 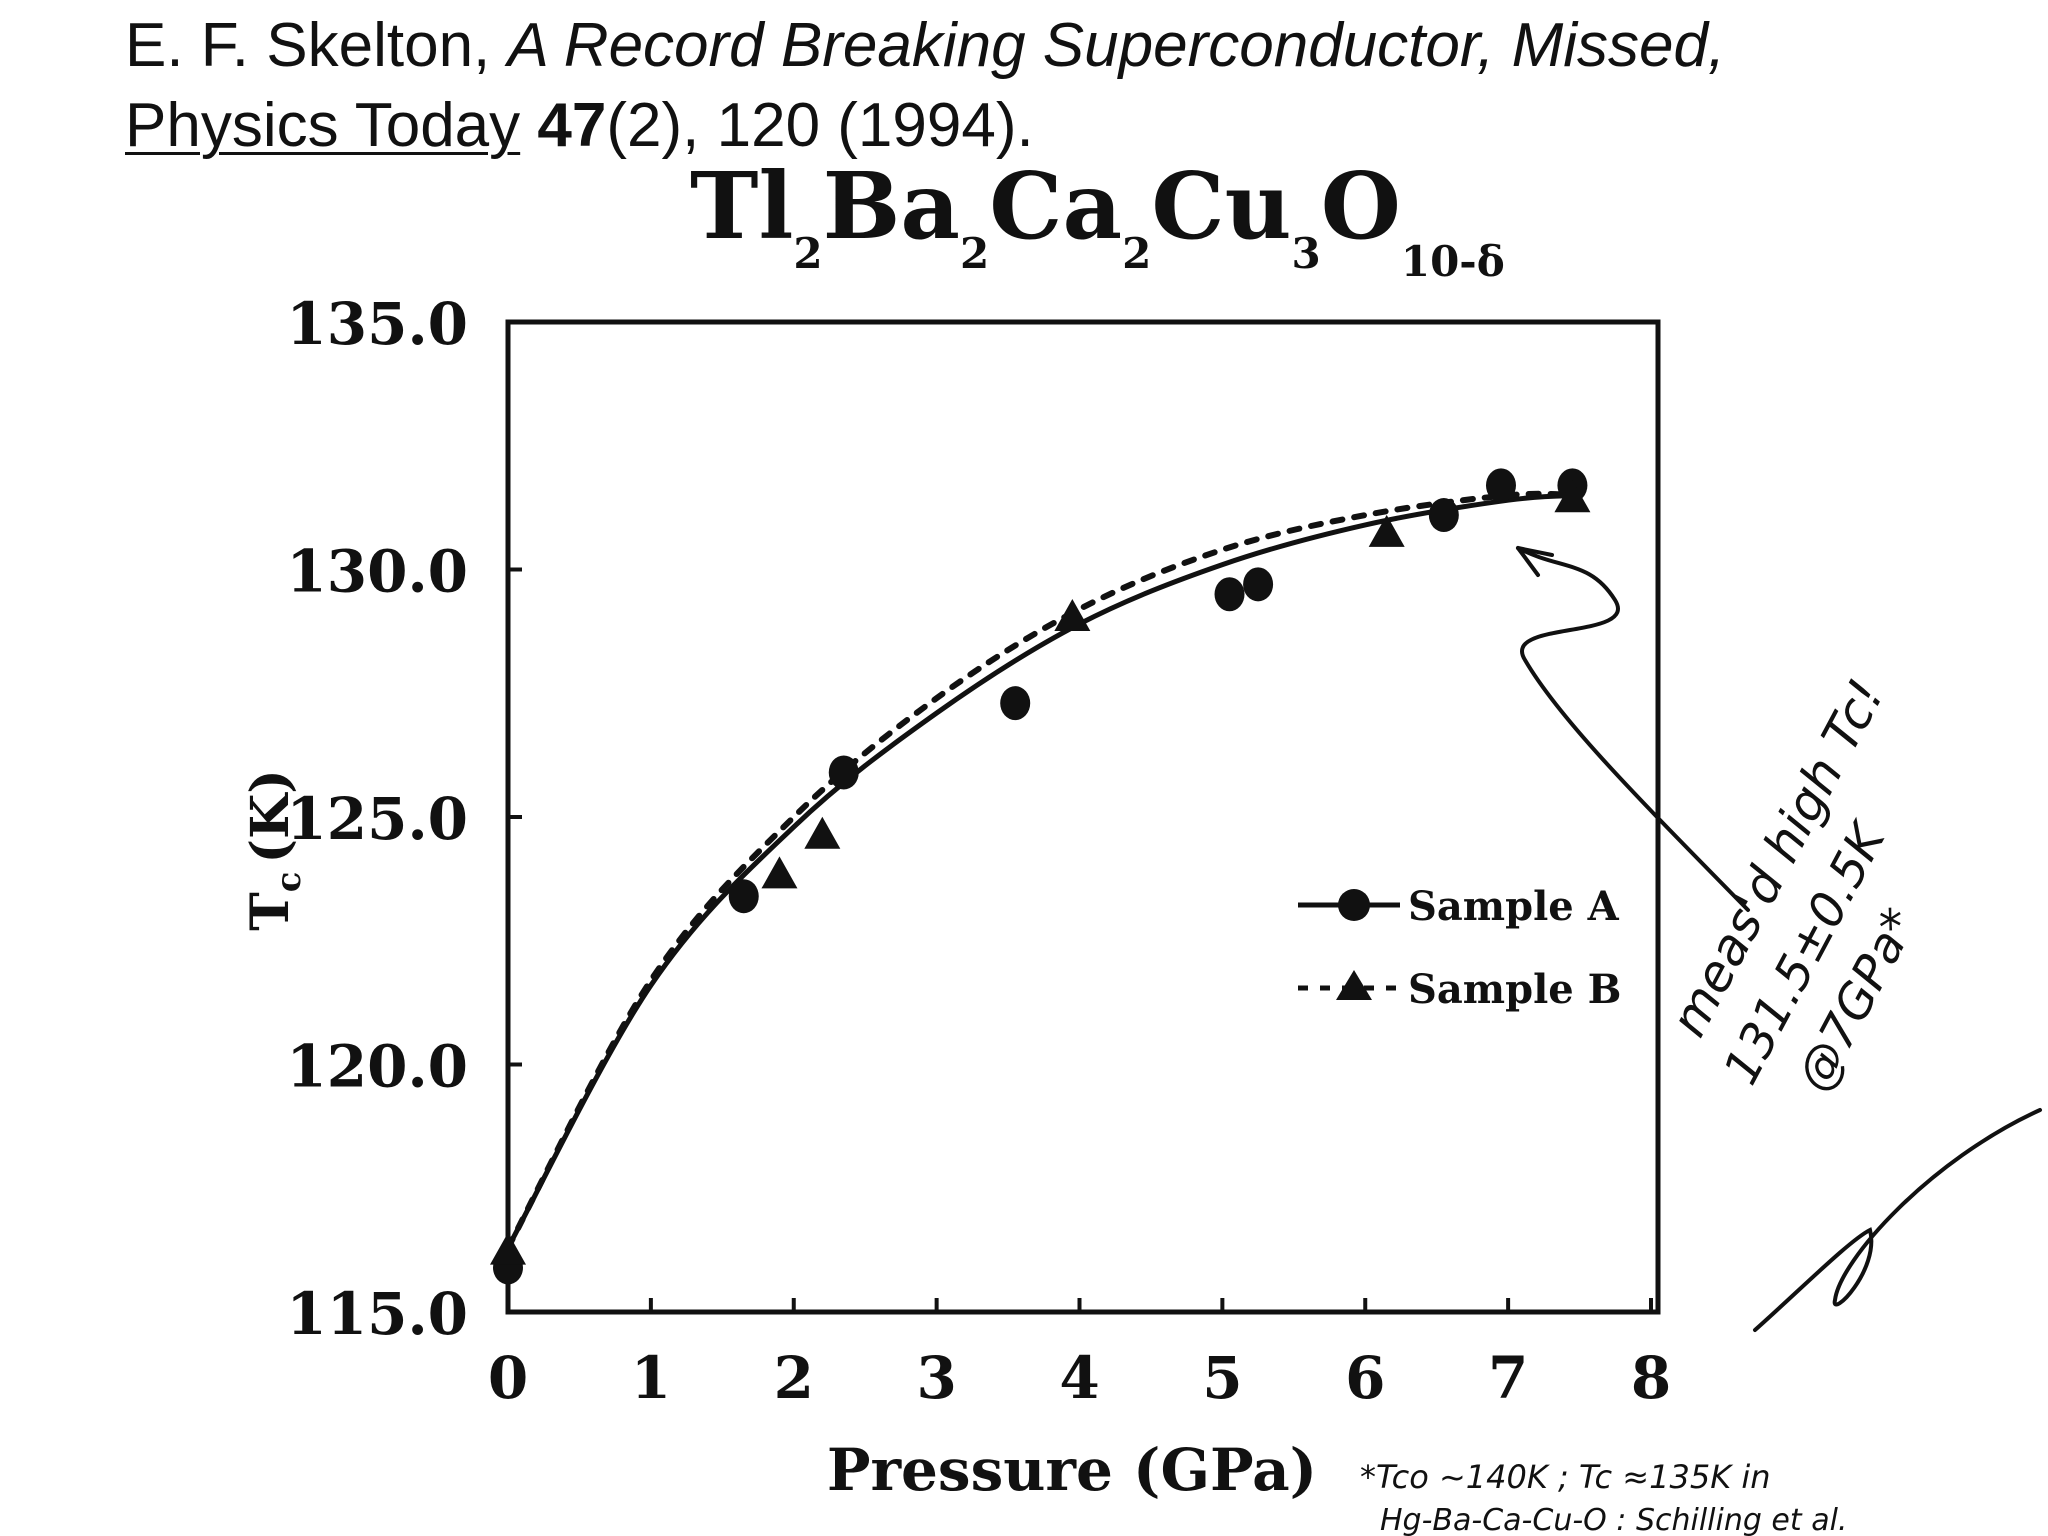 I want to click on y-axis-label: Tc (K), so click(x=274, y=850).